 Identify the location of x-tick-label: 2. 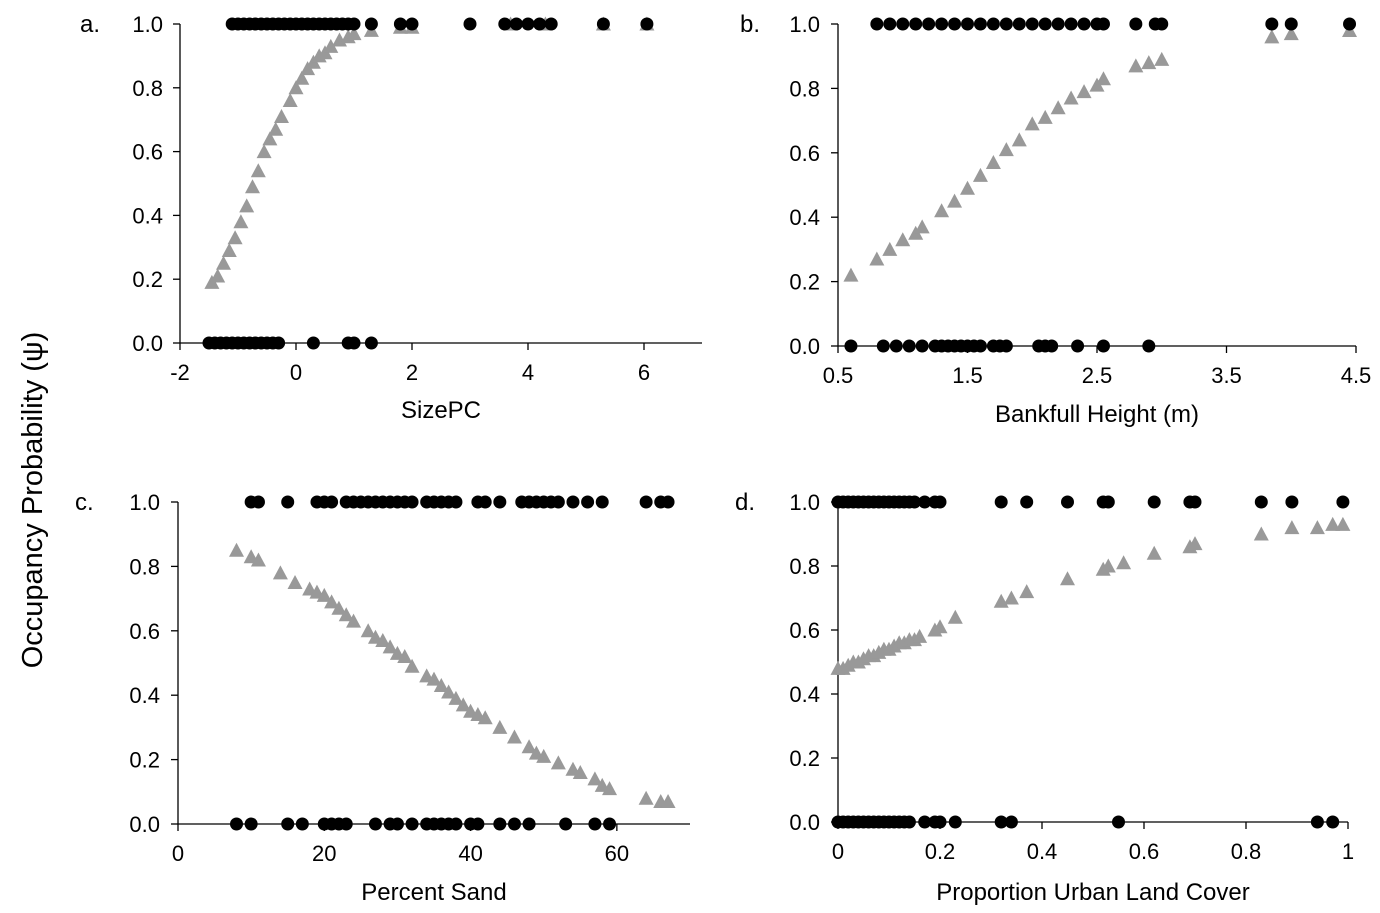
(412, 372).